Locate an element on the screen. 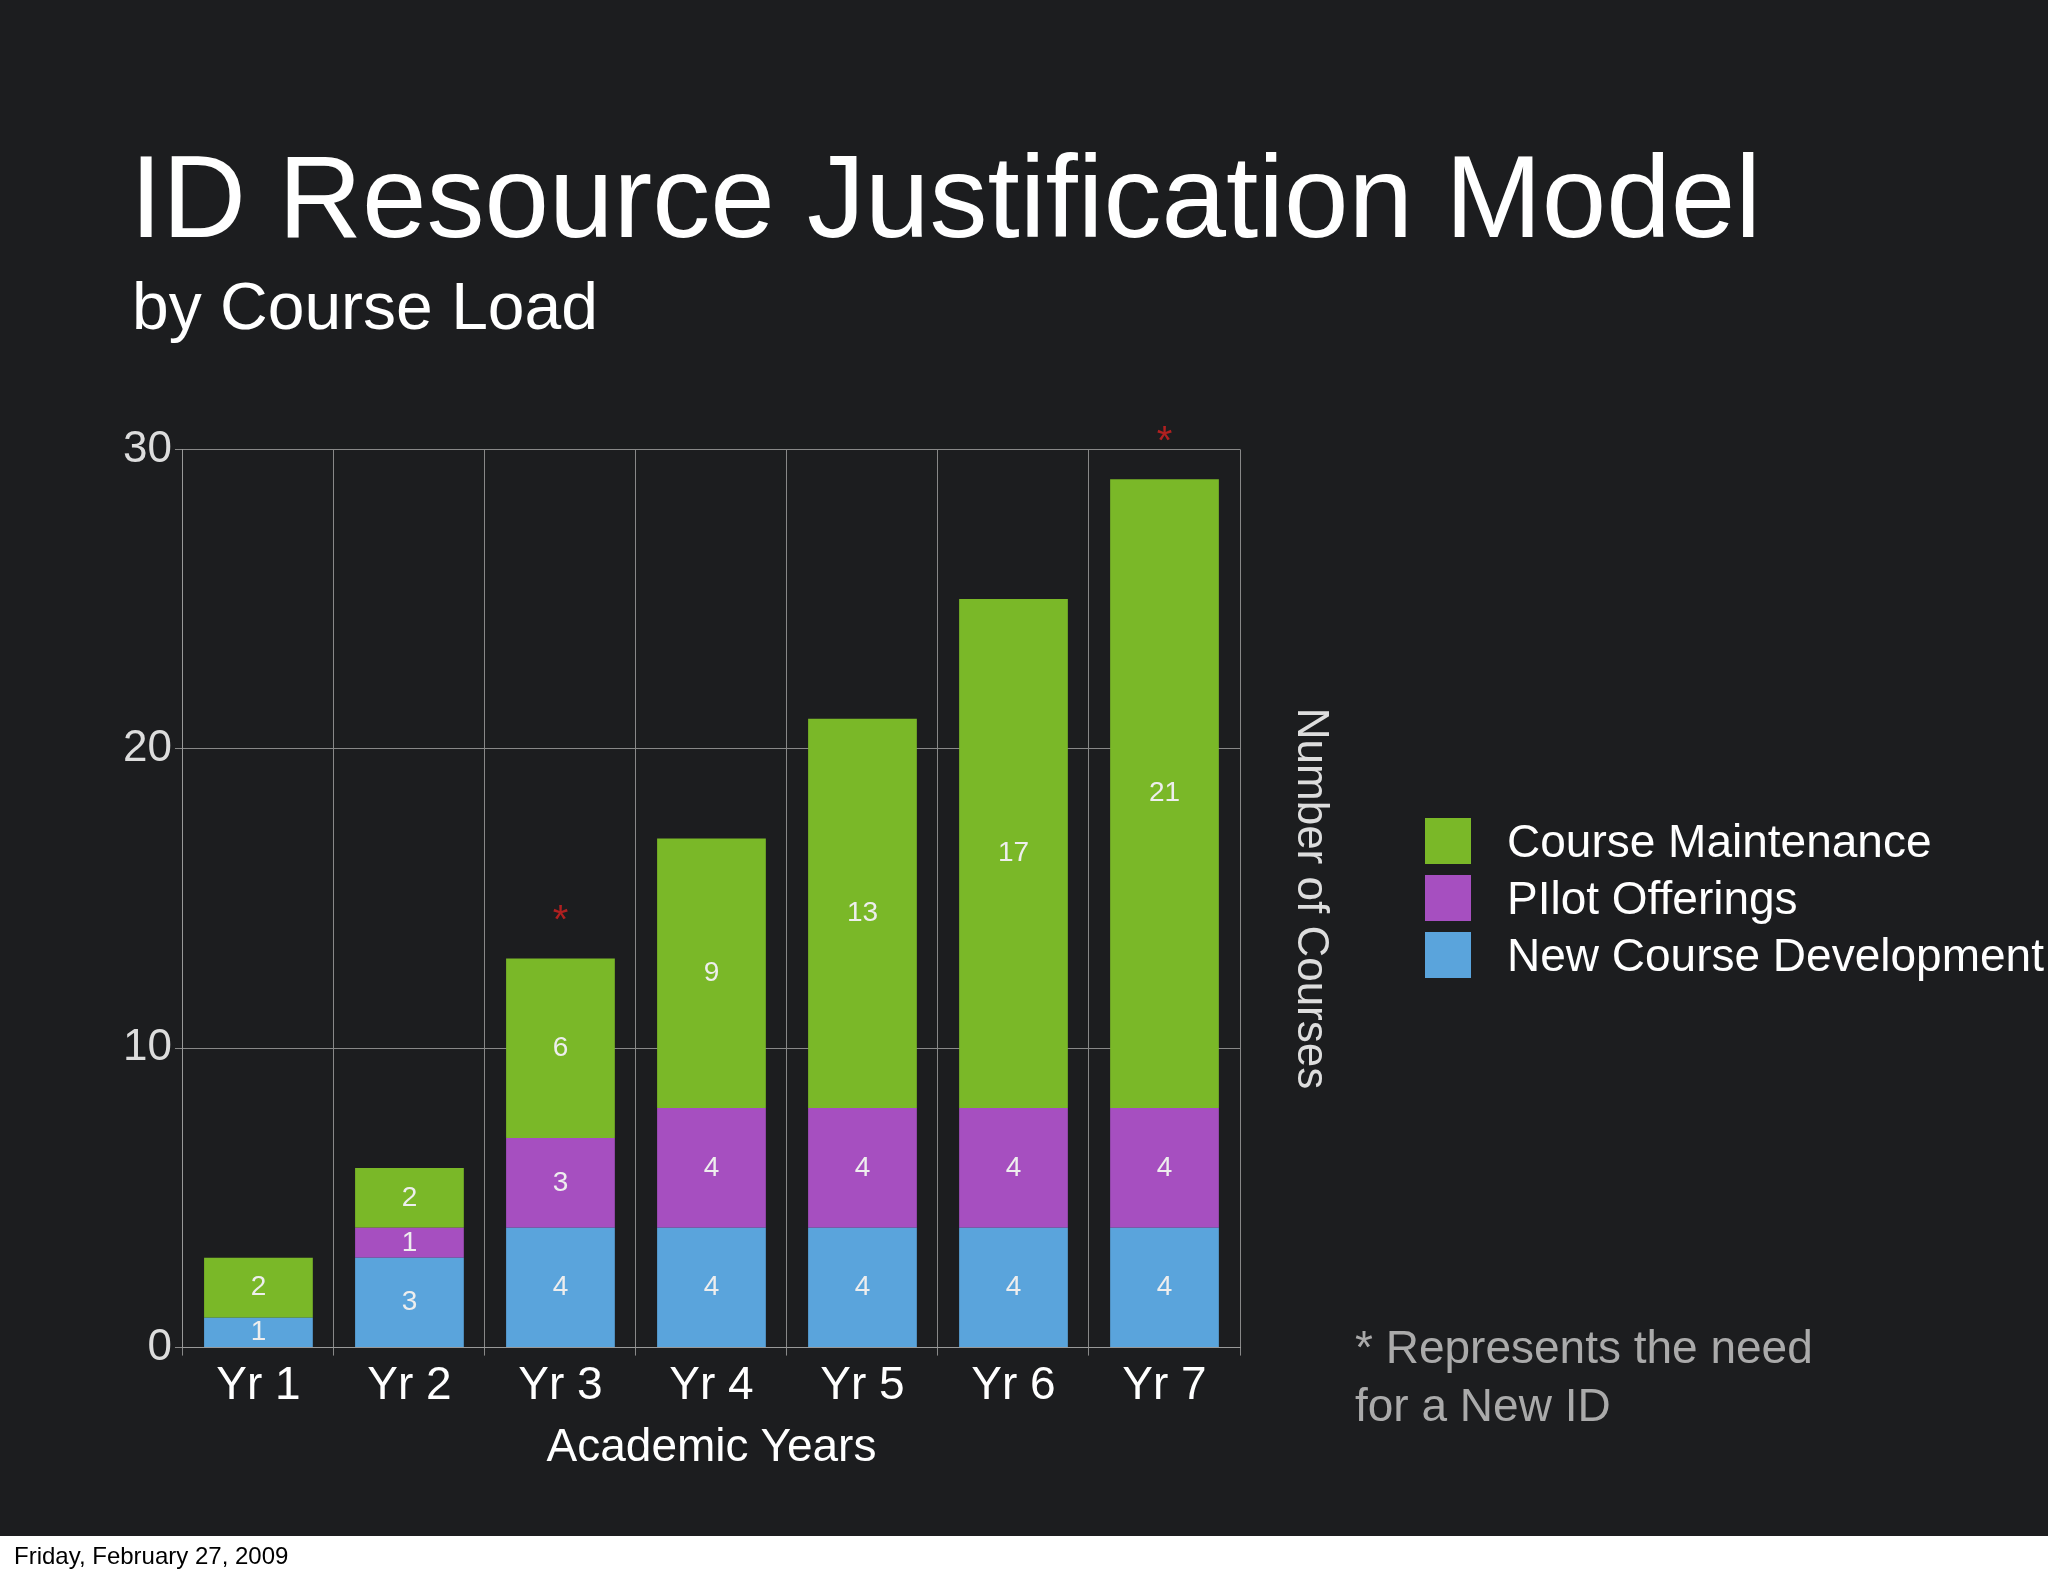  x-tick-label: Yr 3 is located at coordinates (560, 1382).